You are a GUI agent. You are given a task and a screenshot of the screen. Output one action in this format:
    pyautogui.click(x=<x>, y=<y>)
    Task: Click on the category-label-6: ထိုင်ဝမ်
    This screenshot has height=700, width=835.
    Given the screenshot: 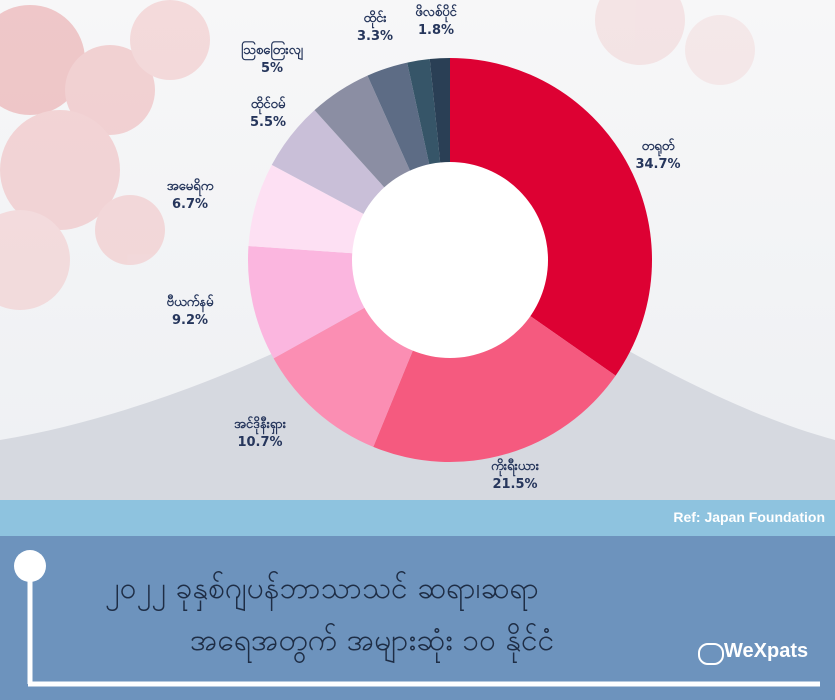 What is the action you would take?
    pyautogui.click(x=268, y=105)
    